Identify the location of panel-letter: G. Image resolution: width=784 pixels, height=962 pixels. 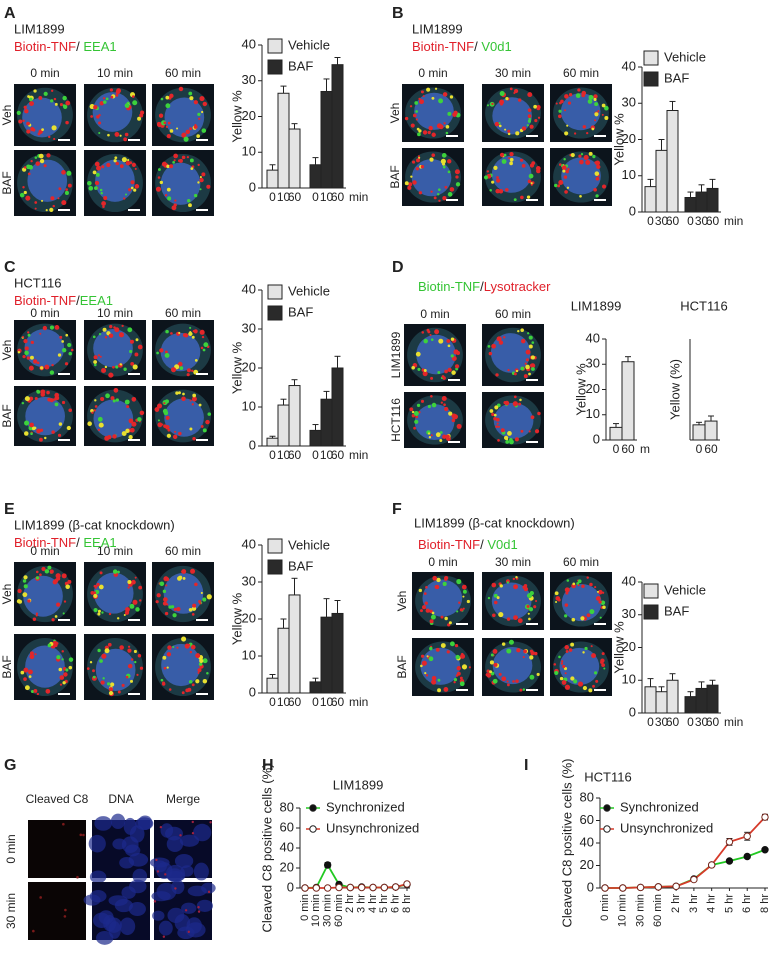
(10, 765).